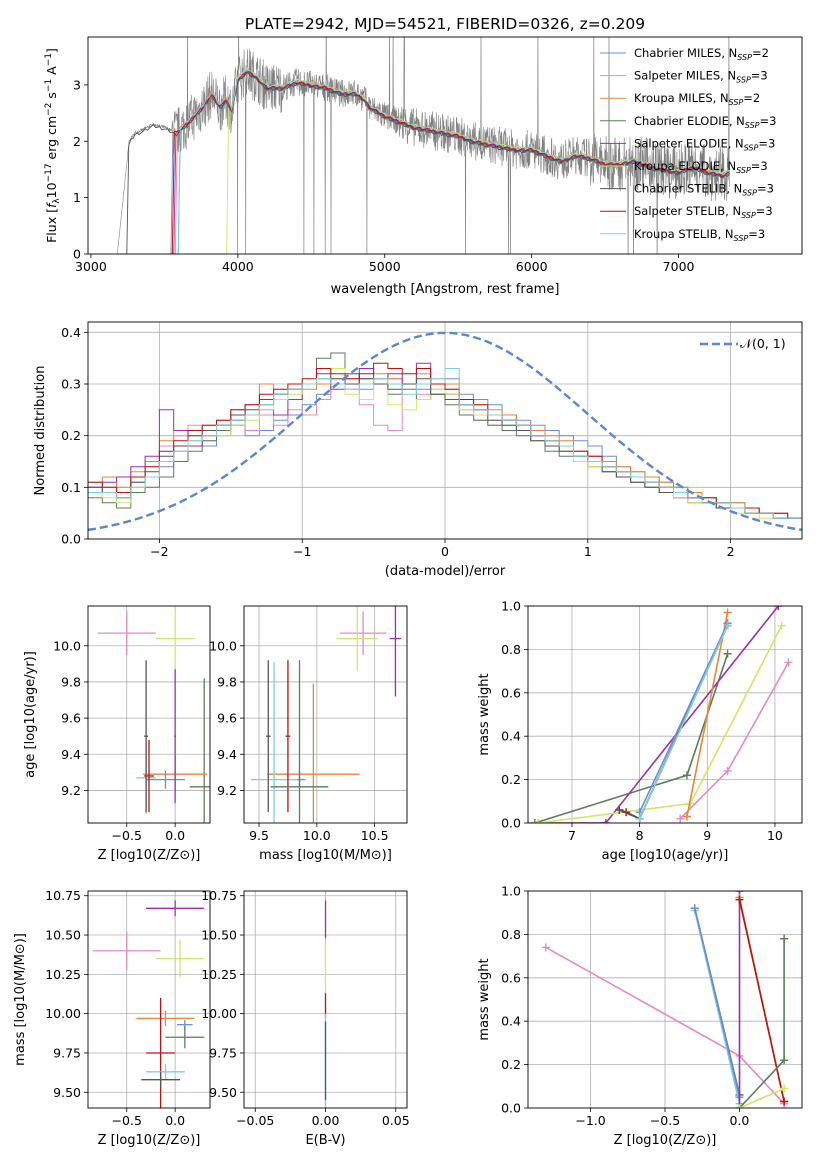 Image resolution: width=819 pixels, height=1170 pixels. What do you see at coordinates (77, 254) in the screenshot?
I see `y-tick-label: 0` at bounding box center [77, 254].